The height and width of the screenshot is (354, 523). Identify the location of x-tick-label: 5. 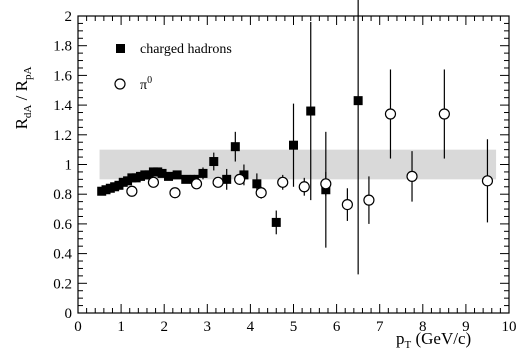
(294, 327).